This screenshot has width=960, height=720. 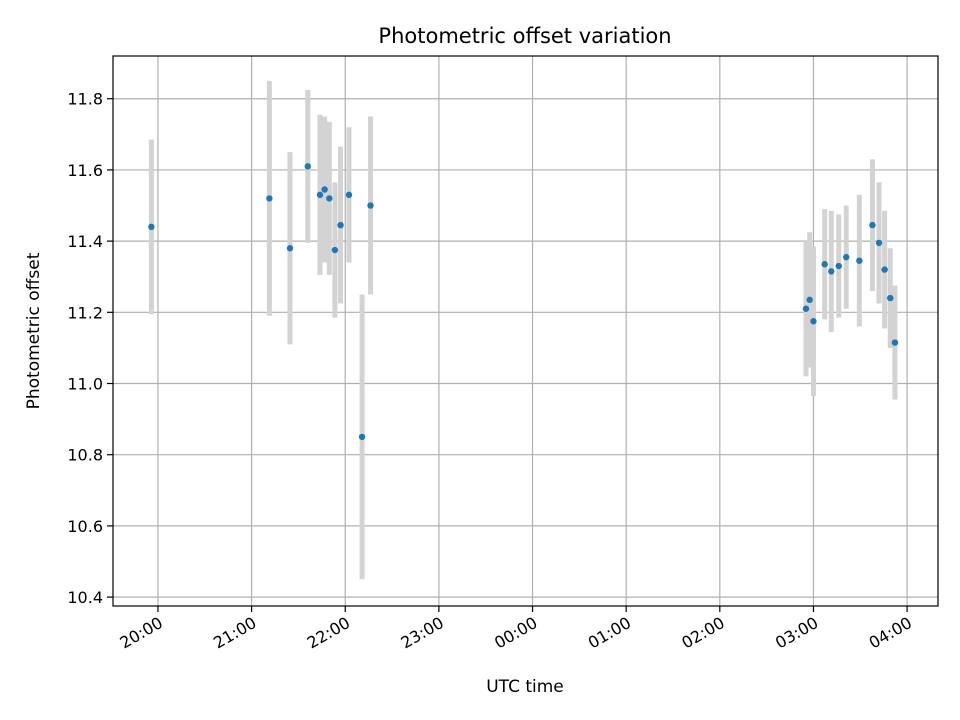 I want to click on y-tick-label: 11.2, so click(x=85, y=312).